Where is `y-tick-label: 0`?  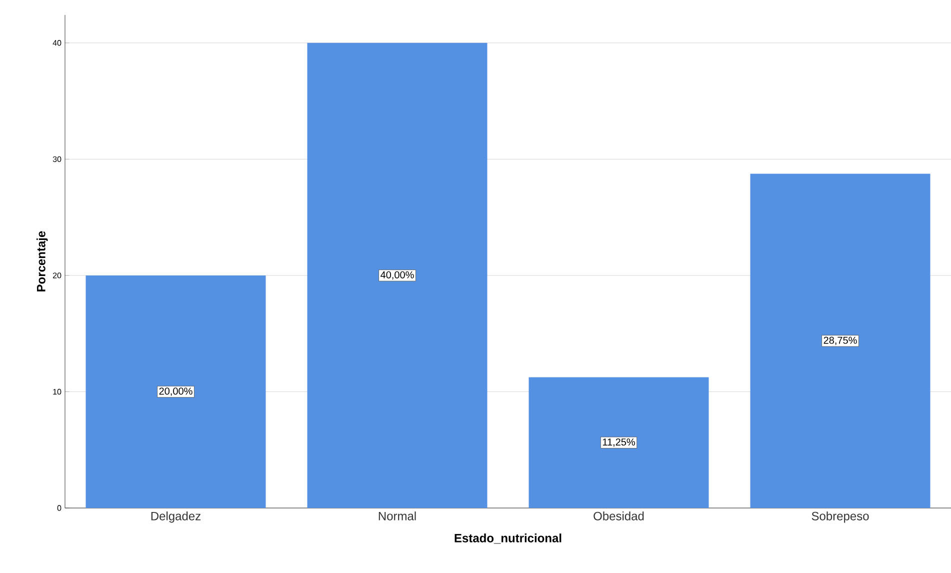 y-tick-label: 0 is located at coordinates (59, 508).